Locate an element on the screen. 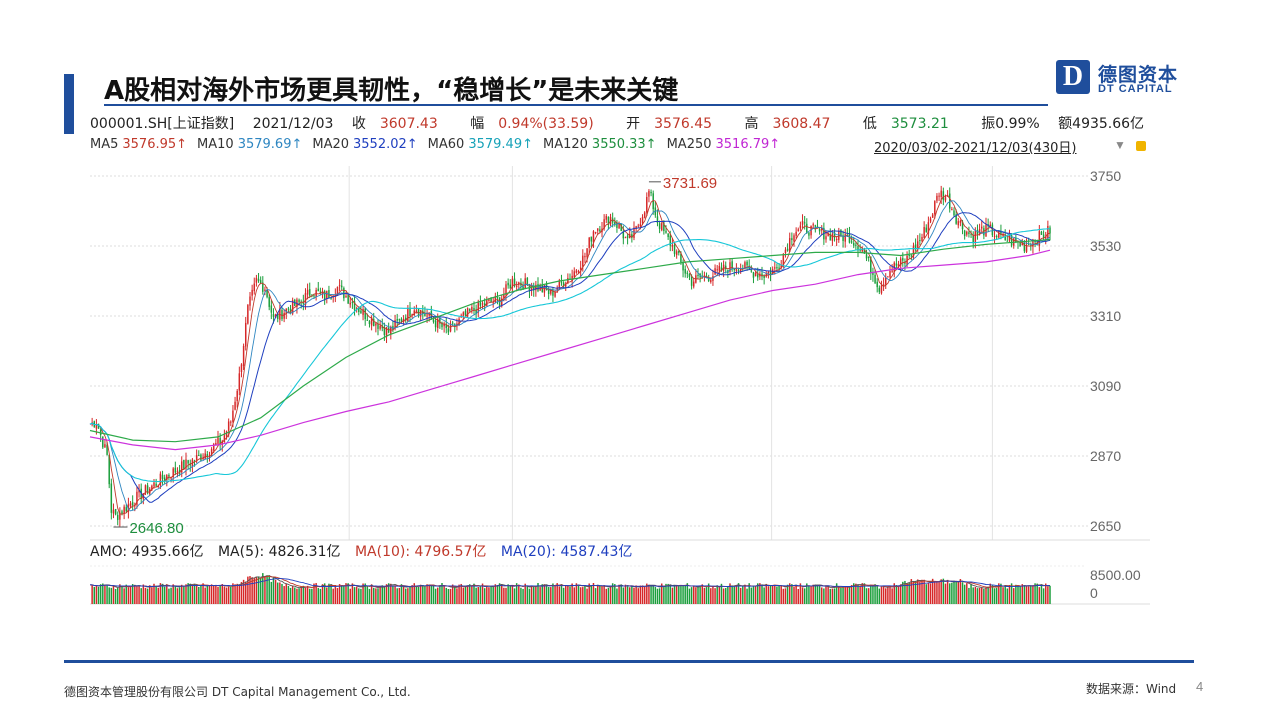 This screenshot has width=1280, height=720. date-range-selector: 2020/03/02-2021/12/03(430日) is located at coordinates (975, 148).